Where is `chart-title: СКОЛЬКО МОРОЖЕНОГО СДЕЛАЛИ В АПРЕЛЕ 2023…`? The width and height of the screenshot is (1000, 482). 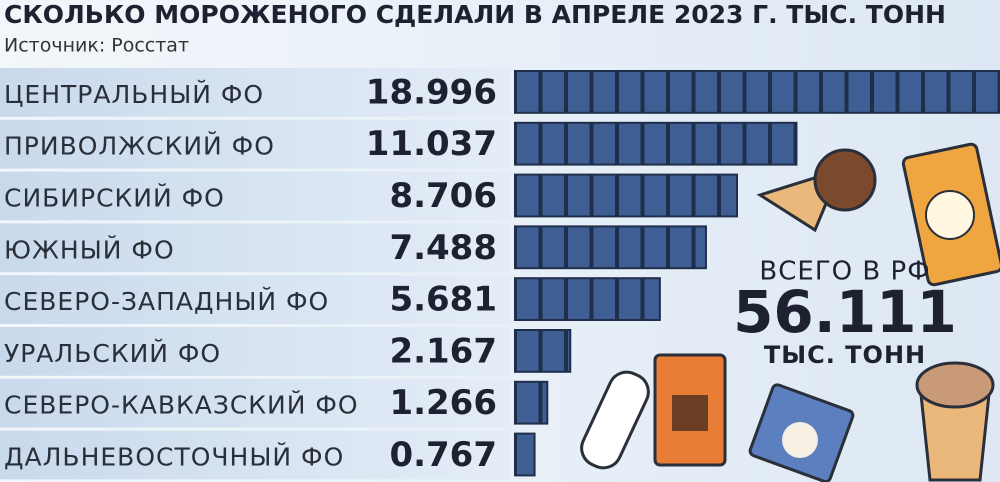 chart-title: СКОЛЬКО МОРОЖЕНОГО СДЕЛАЛИ В АПРЕЛЕ 2023… is located at coordinates (475, 14).